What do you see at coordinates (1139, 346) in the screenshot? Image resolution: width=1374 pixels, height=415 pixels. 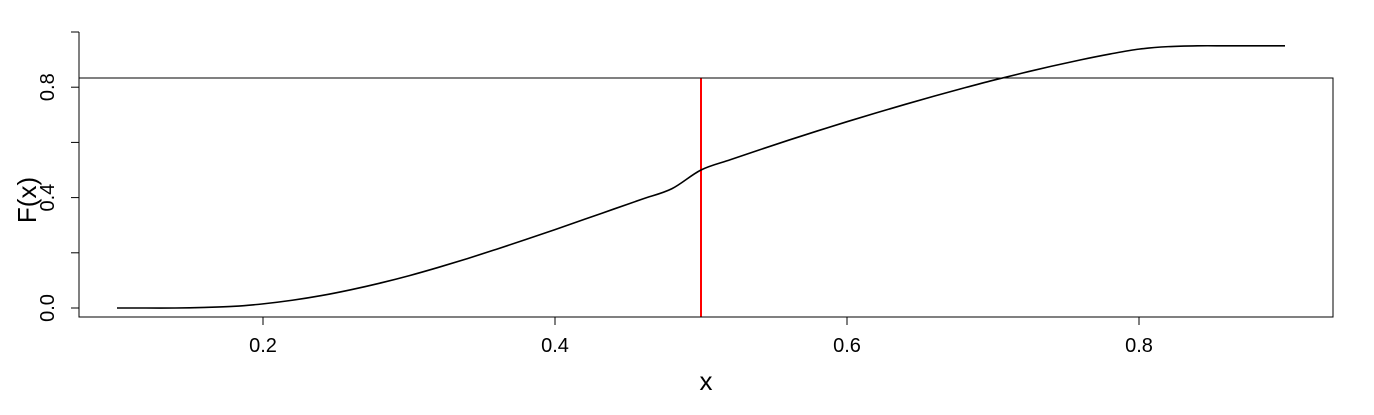 I see `x-tick-label: 0.8` at bounding box center [1139, 346].